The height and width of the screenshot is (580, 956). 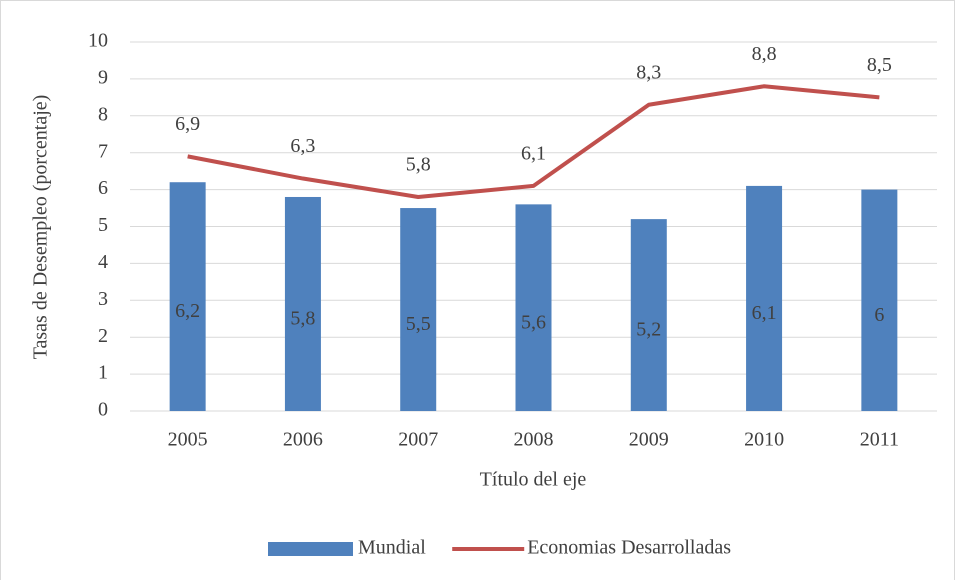 I want to click on data-label: 8,3, so click(x=648, y=72).